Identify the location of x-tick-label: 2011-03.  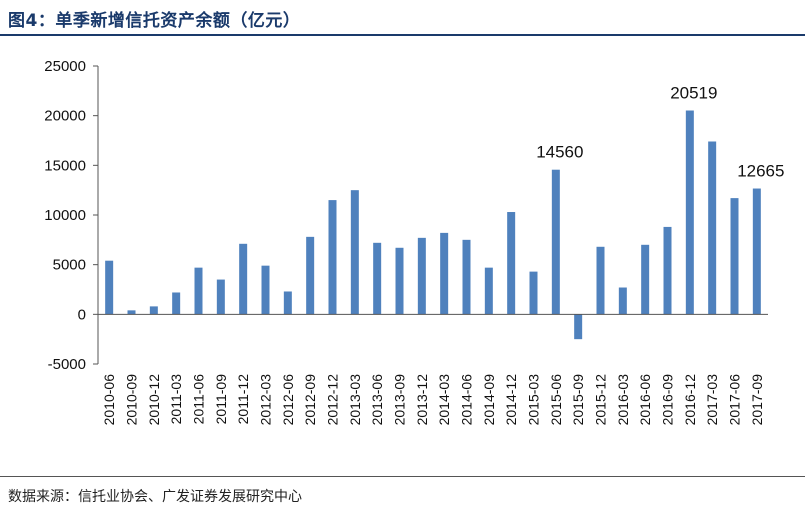
(176, 399).